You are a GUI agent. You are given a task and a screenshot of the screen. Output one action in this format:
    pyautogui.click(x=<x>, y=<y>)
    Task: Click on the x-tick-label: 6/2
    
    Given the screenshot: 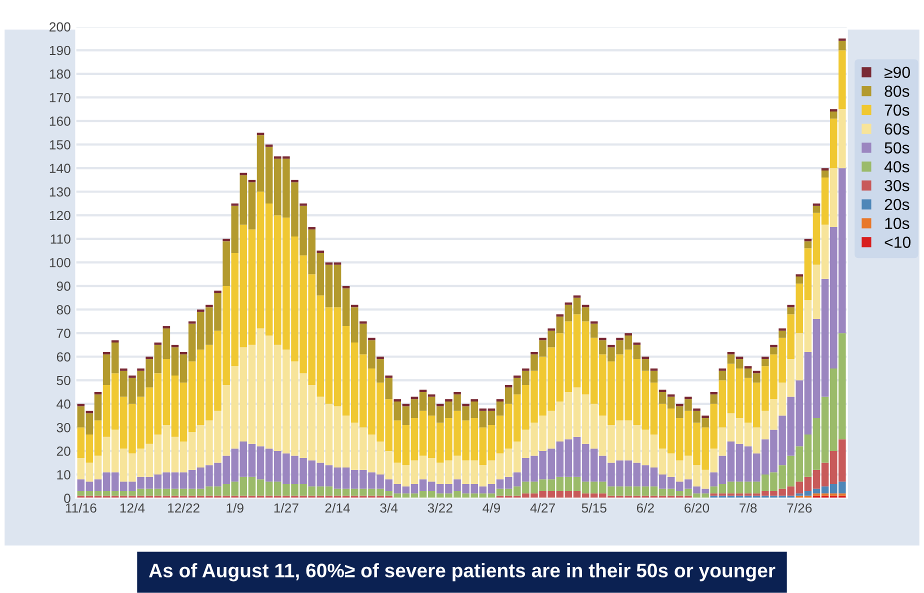 What is the action you would take?
    pyautogui.click(x=645, y=507)
    